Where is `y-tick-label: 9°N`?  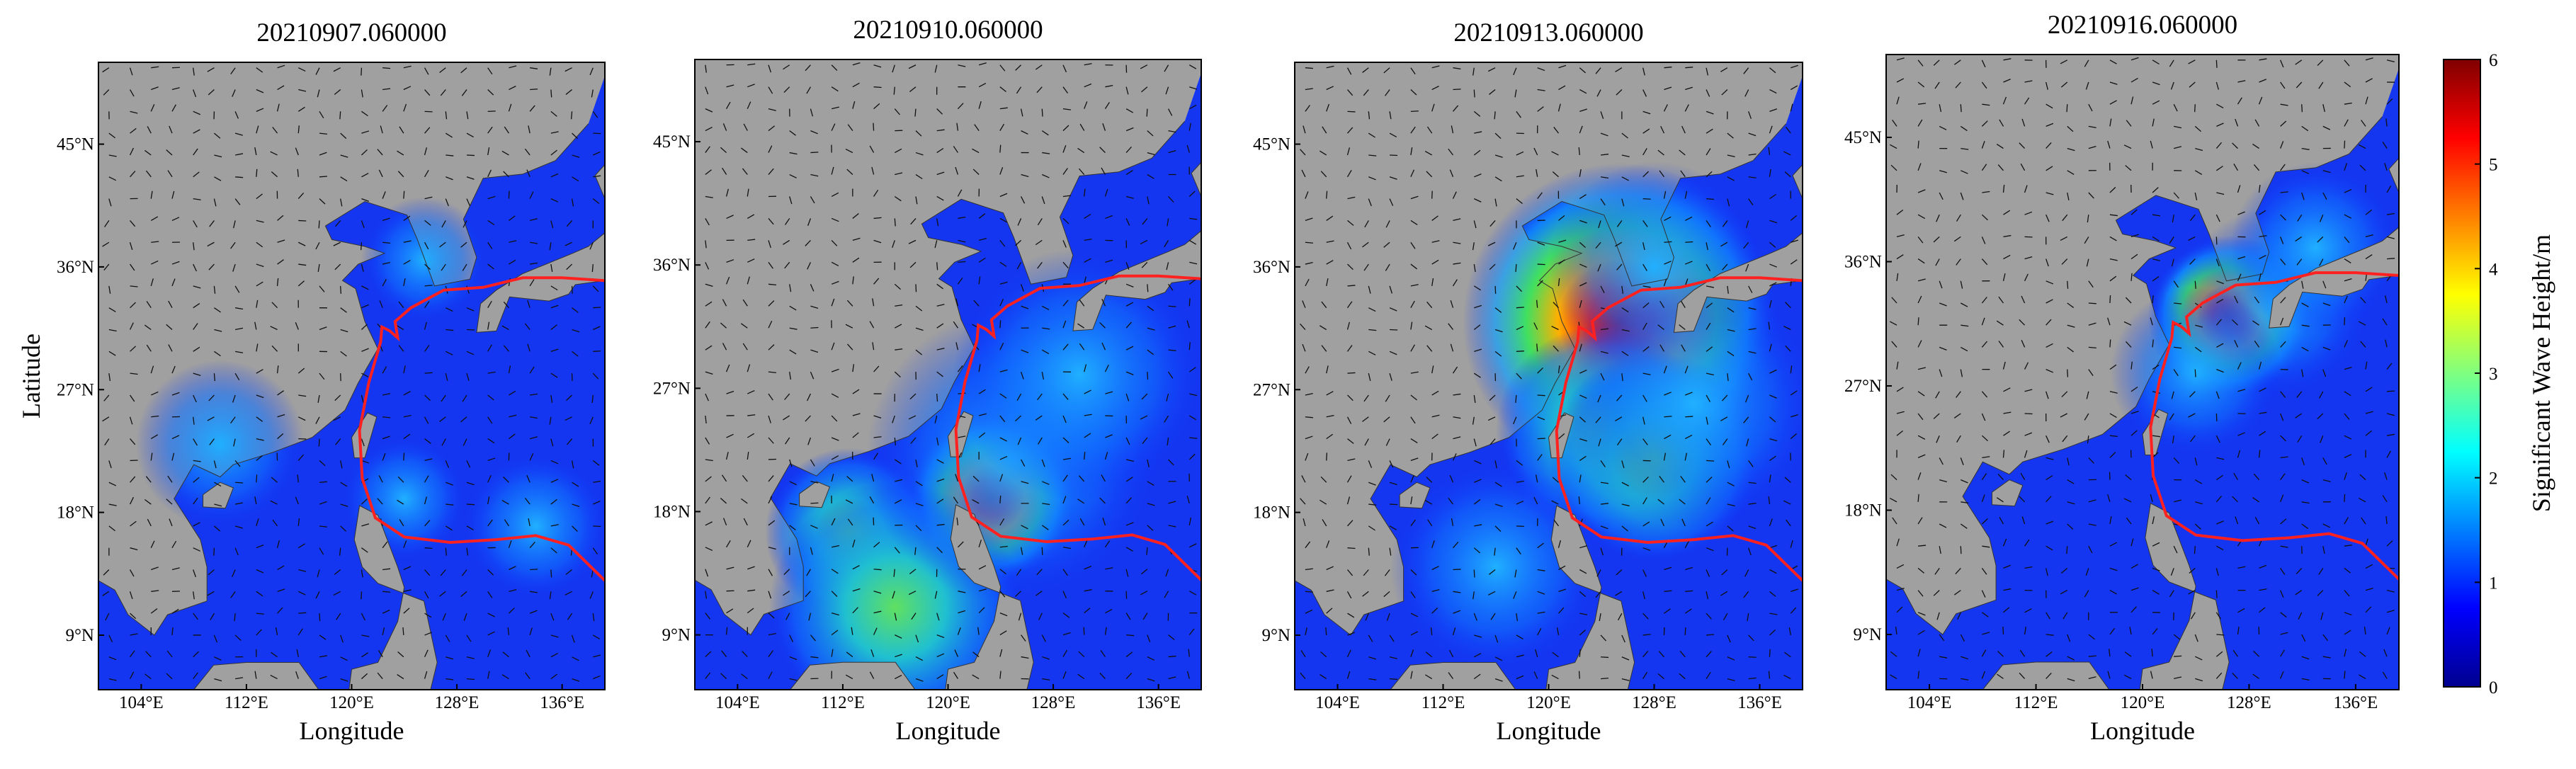 y-tick-label: 9°N is located at coordinates (79, 635).